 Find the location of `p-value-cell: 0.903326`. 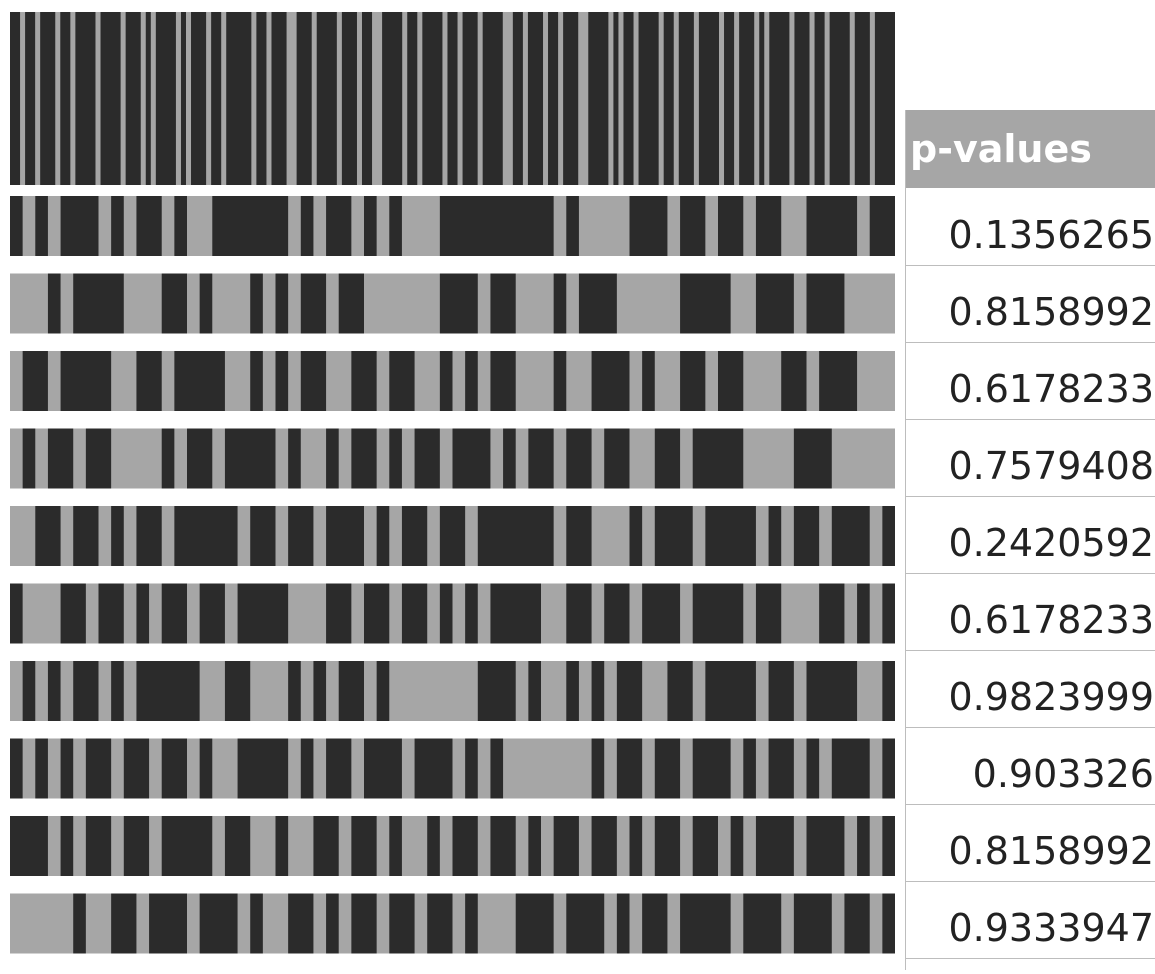

p-value-cell: 0.903326 is located at coordinates (1030, 766).